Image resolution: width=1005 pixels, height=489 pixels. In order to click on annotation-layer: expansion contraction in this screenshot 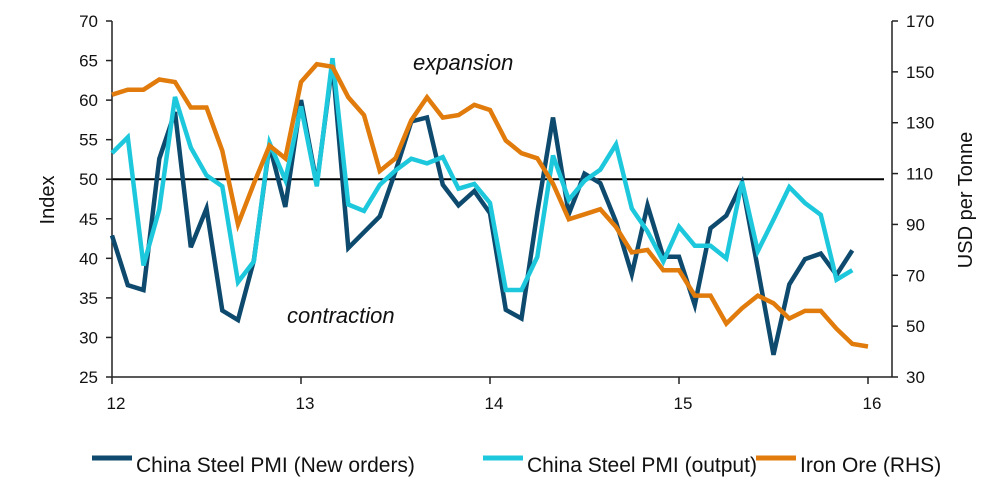, I will do `click(400, 189)`.